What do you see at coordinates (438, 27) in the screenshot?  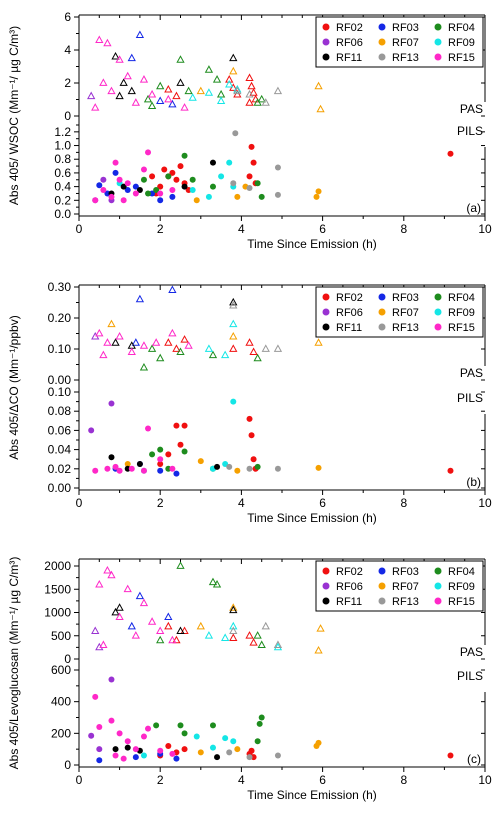 I see `legend-marker-rf04` at bounding box center [438, 27].